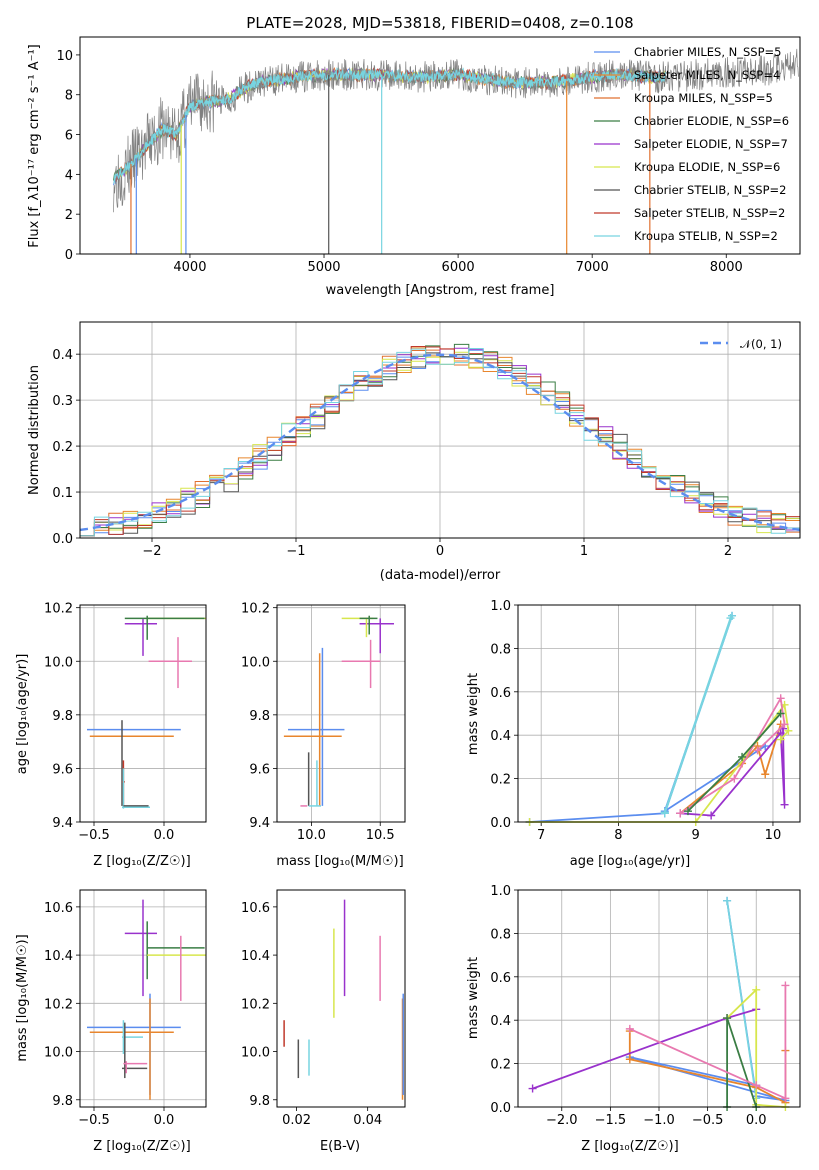 Image resolution: width=819 pixels, height=1170 pixels. What do you see at coordinates (629, 1146) in the screenshot?
I see `weight-z-xlabel: Z [log₁₀(Z/Z☉)]` at bounding box center [629, 1146].